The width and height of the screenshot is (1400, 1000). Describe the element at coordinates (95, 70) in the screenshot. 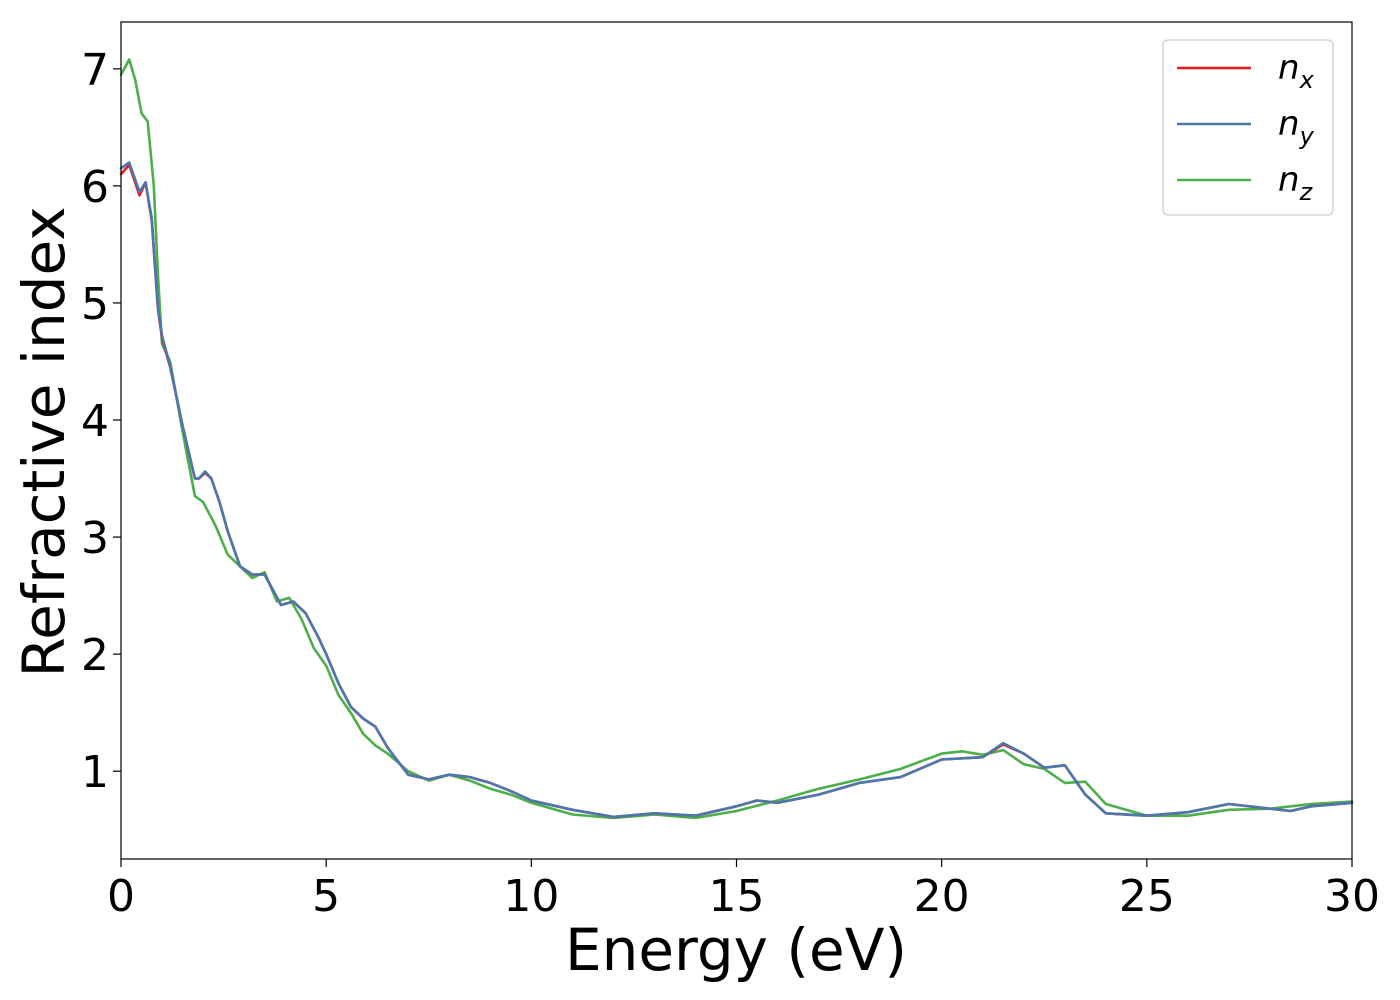

I see `y-tick-label: 7` at that location.